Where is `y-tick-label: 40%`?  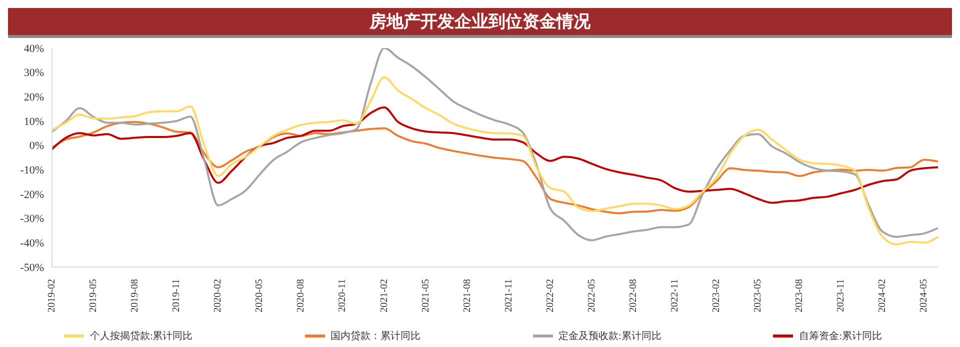 y-tick-label: 40% is located at coordinates (34, 48).